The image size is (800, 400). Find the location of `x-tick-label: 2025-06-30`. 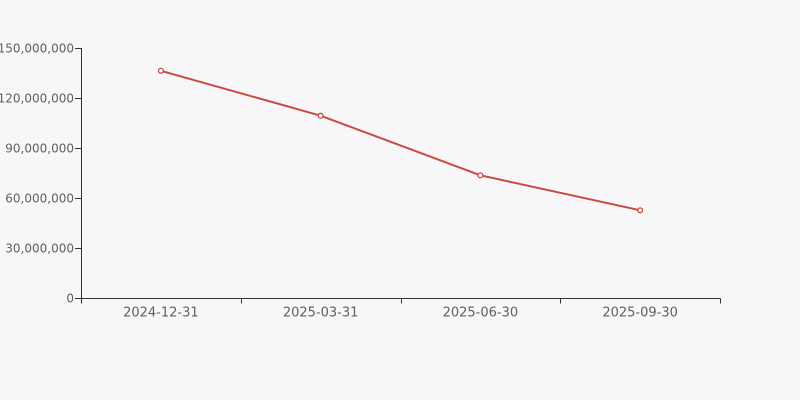

x-tick-label: 2025-06-30 is located at coordinates (481, 313).